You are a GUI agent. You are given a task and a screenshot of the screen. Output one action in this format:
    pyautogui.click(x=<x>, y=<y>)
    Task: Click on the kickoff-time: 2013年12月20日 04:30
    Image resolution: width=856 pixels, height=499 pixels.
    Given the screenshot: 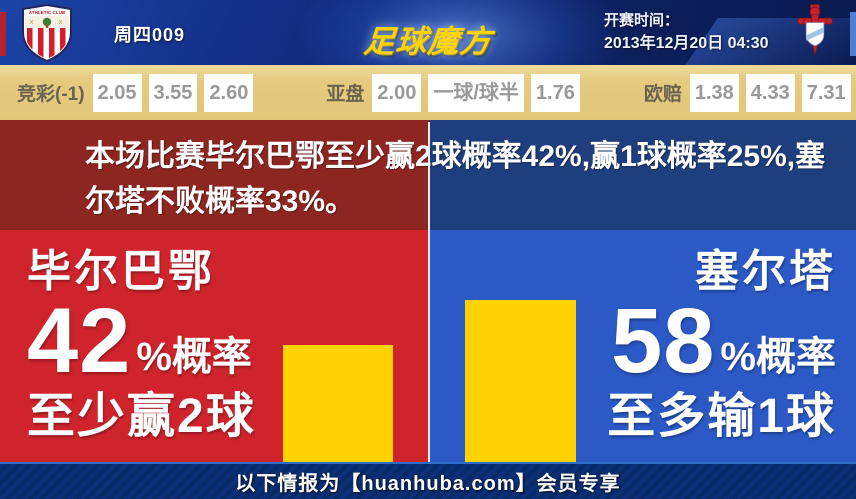 What is the action you would take?
    pyautogui.click(x=686, y=43)
    